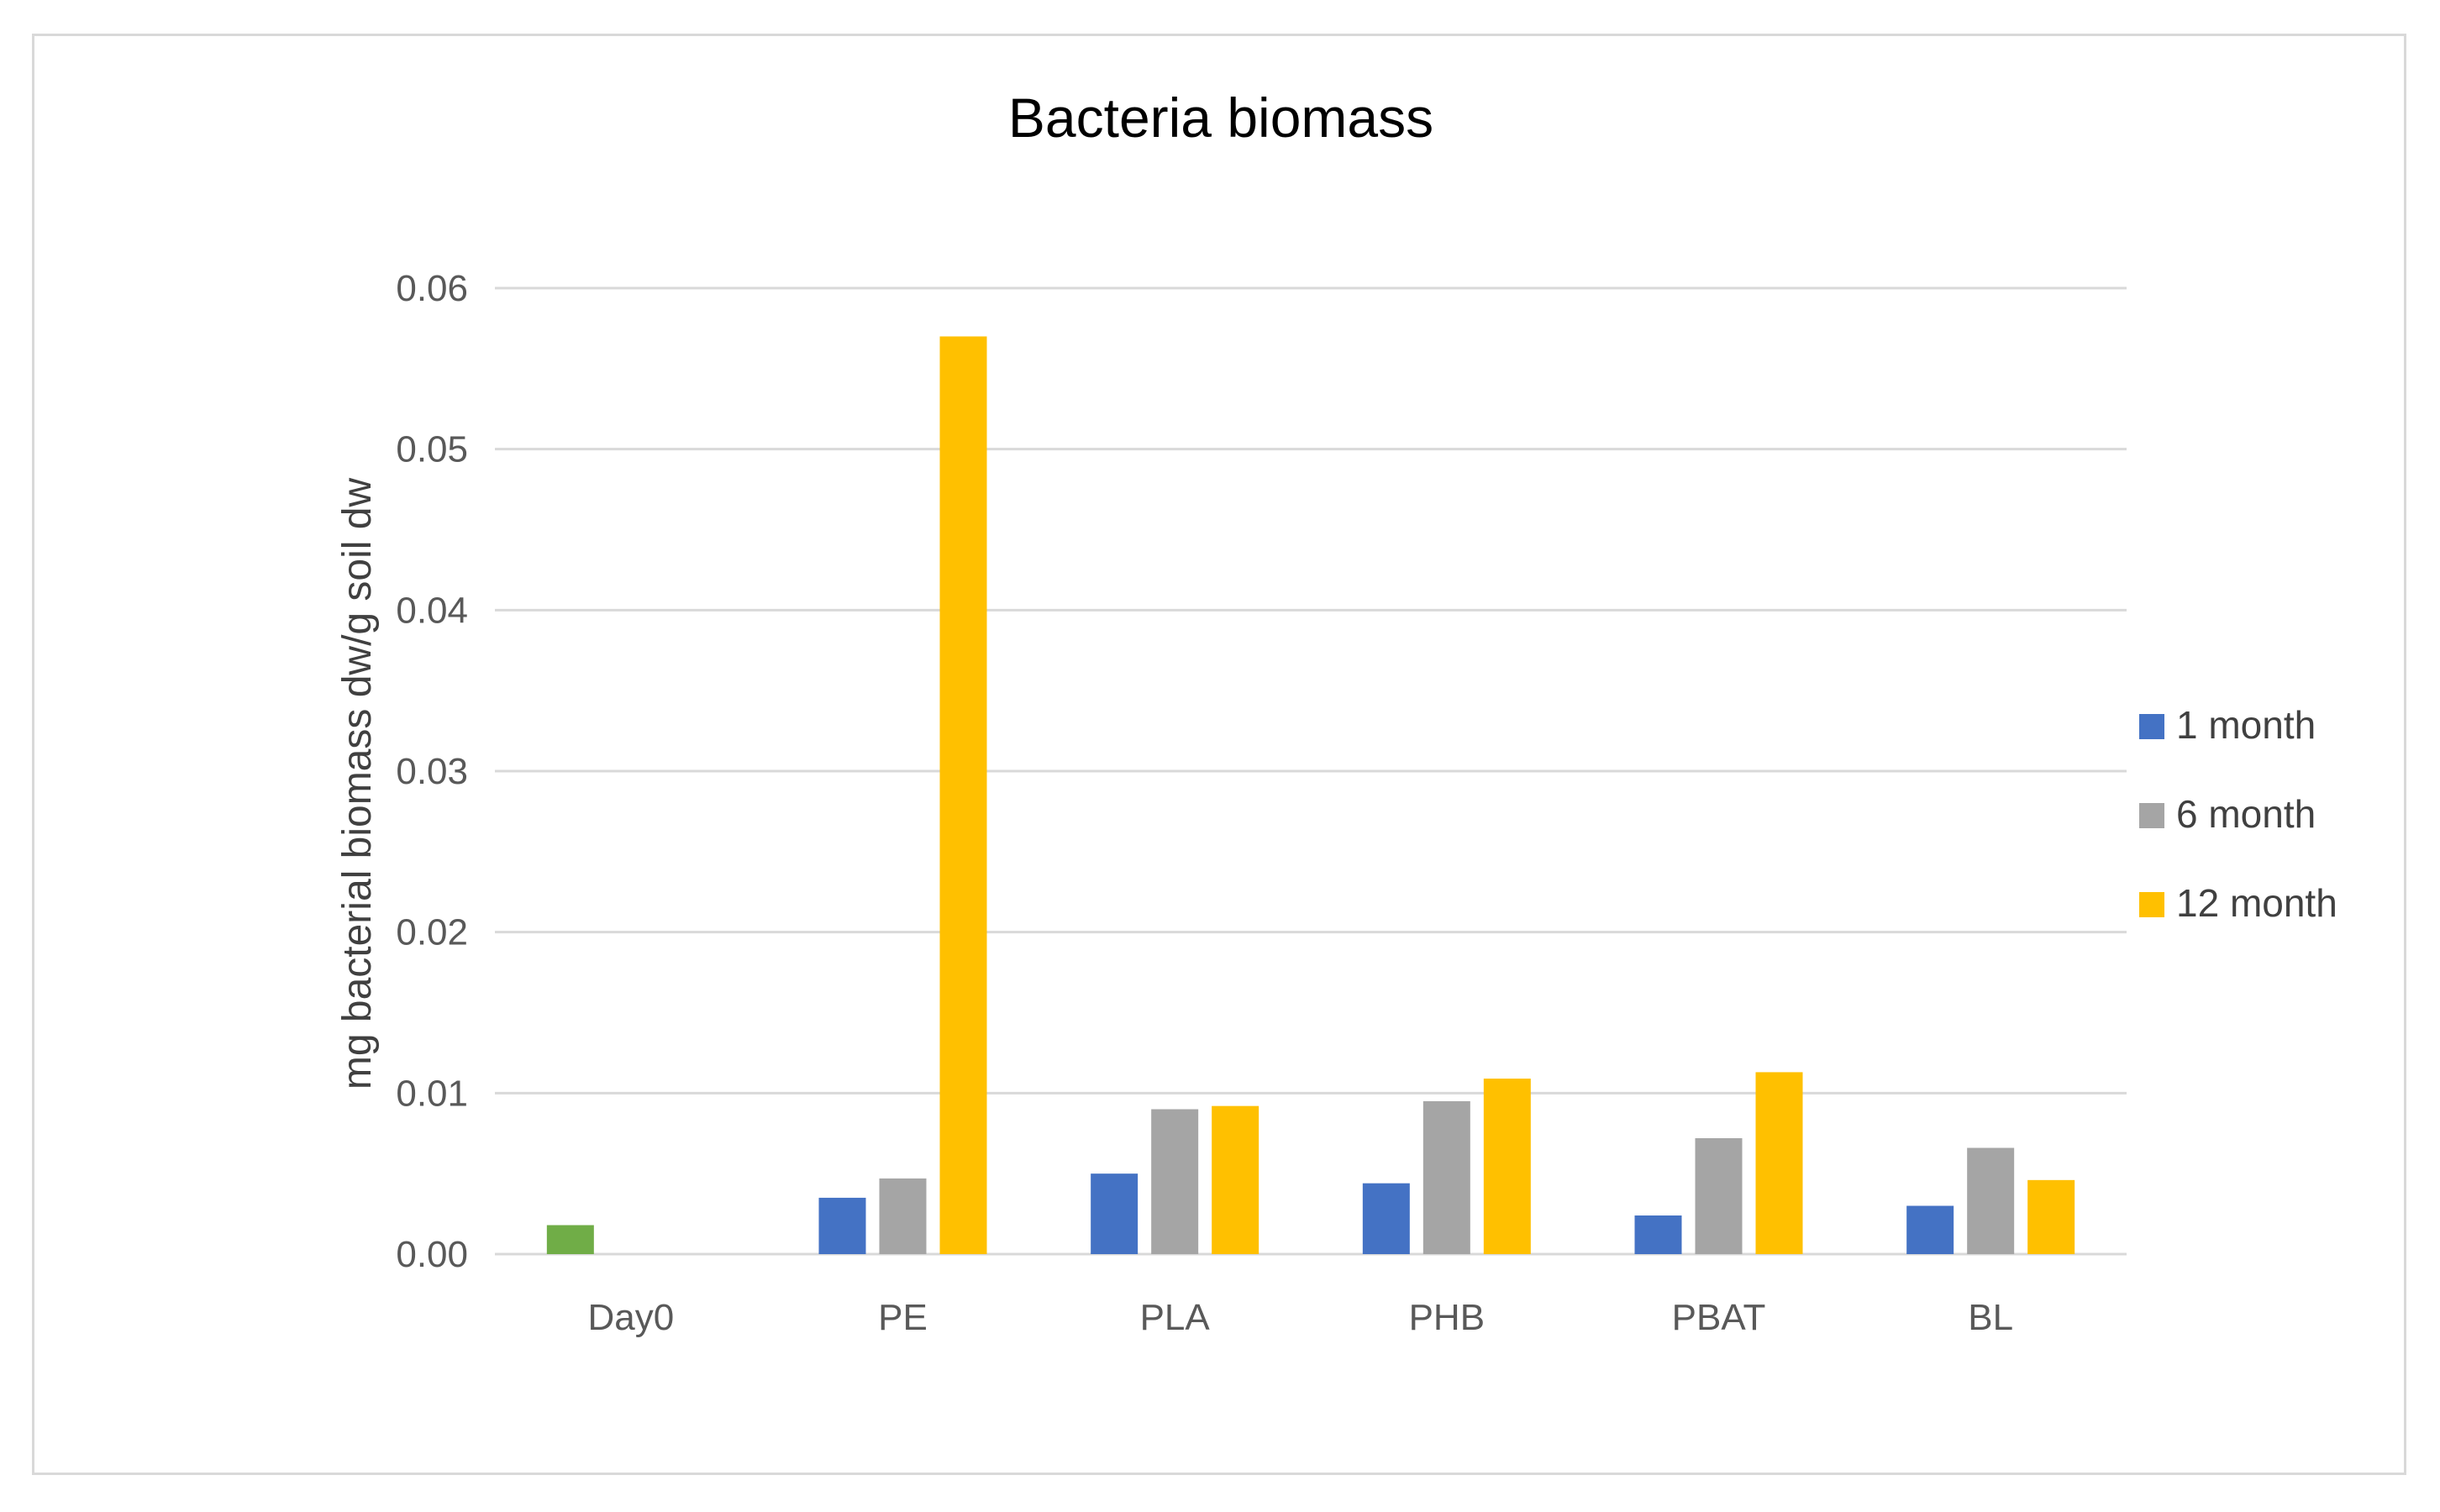 This screenshot has width=2440, height=1512. Describe the element at coordinates (358, 784) in the screenshot. I see `y-axis-title: mg bacterial biomass dw/g soil dw` at that location.